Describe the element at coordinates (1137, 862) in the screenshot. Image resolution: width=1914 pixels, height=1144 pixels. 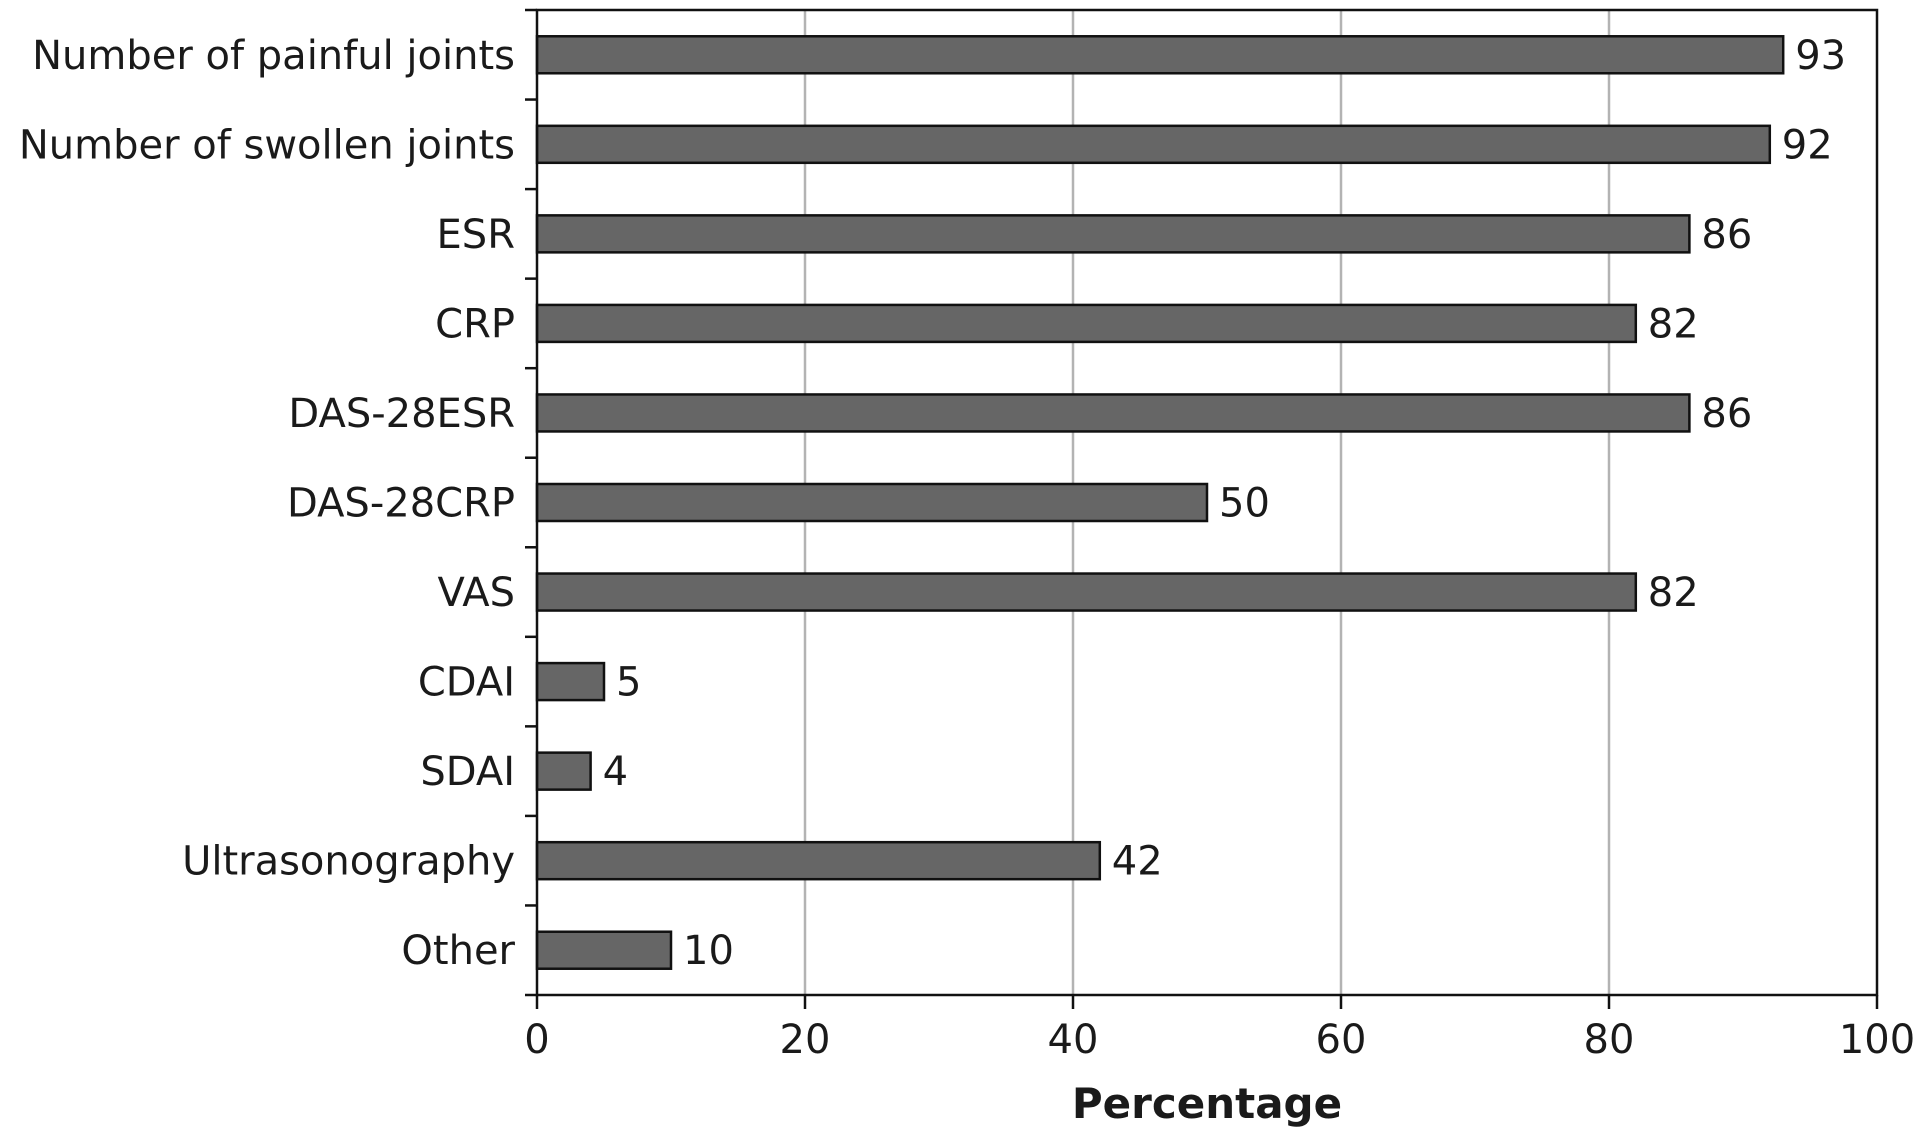
I see `data-label-9: 42` at that location.